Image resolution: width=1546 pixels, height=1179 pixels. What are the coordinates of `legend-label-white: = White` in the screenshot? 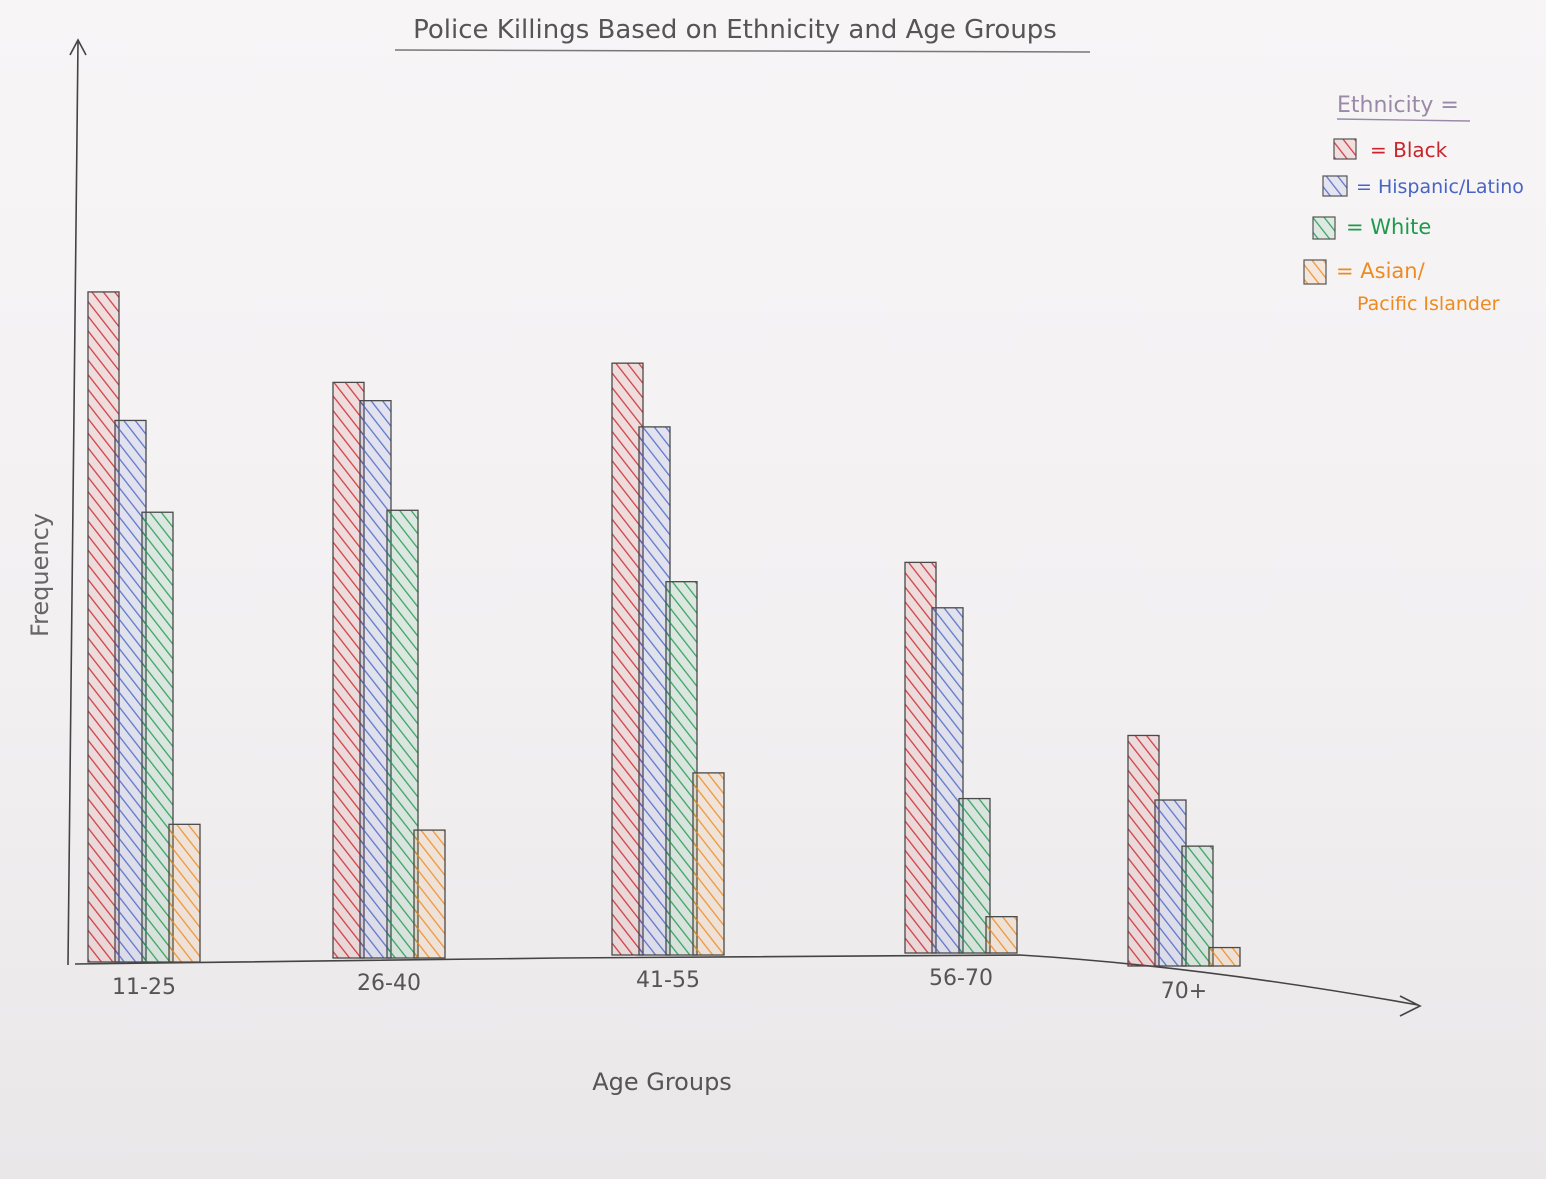 It's located at (1388, 227).